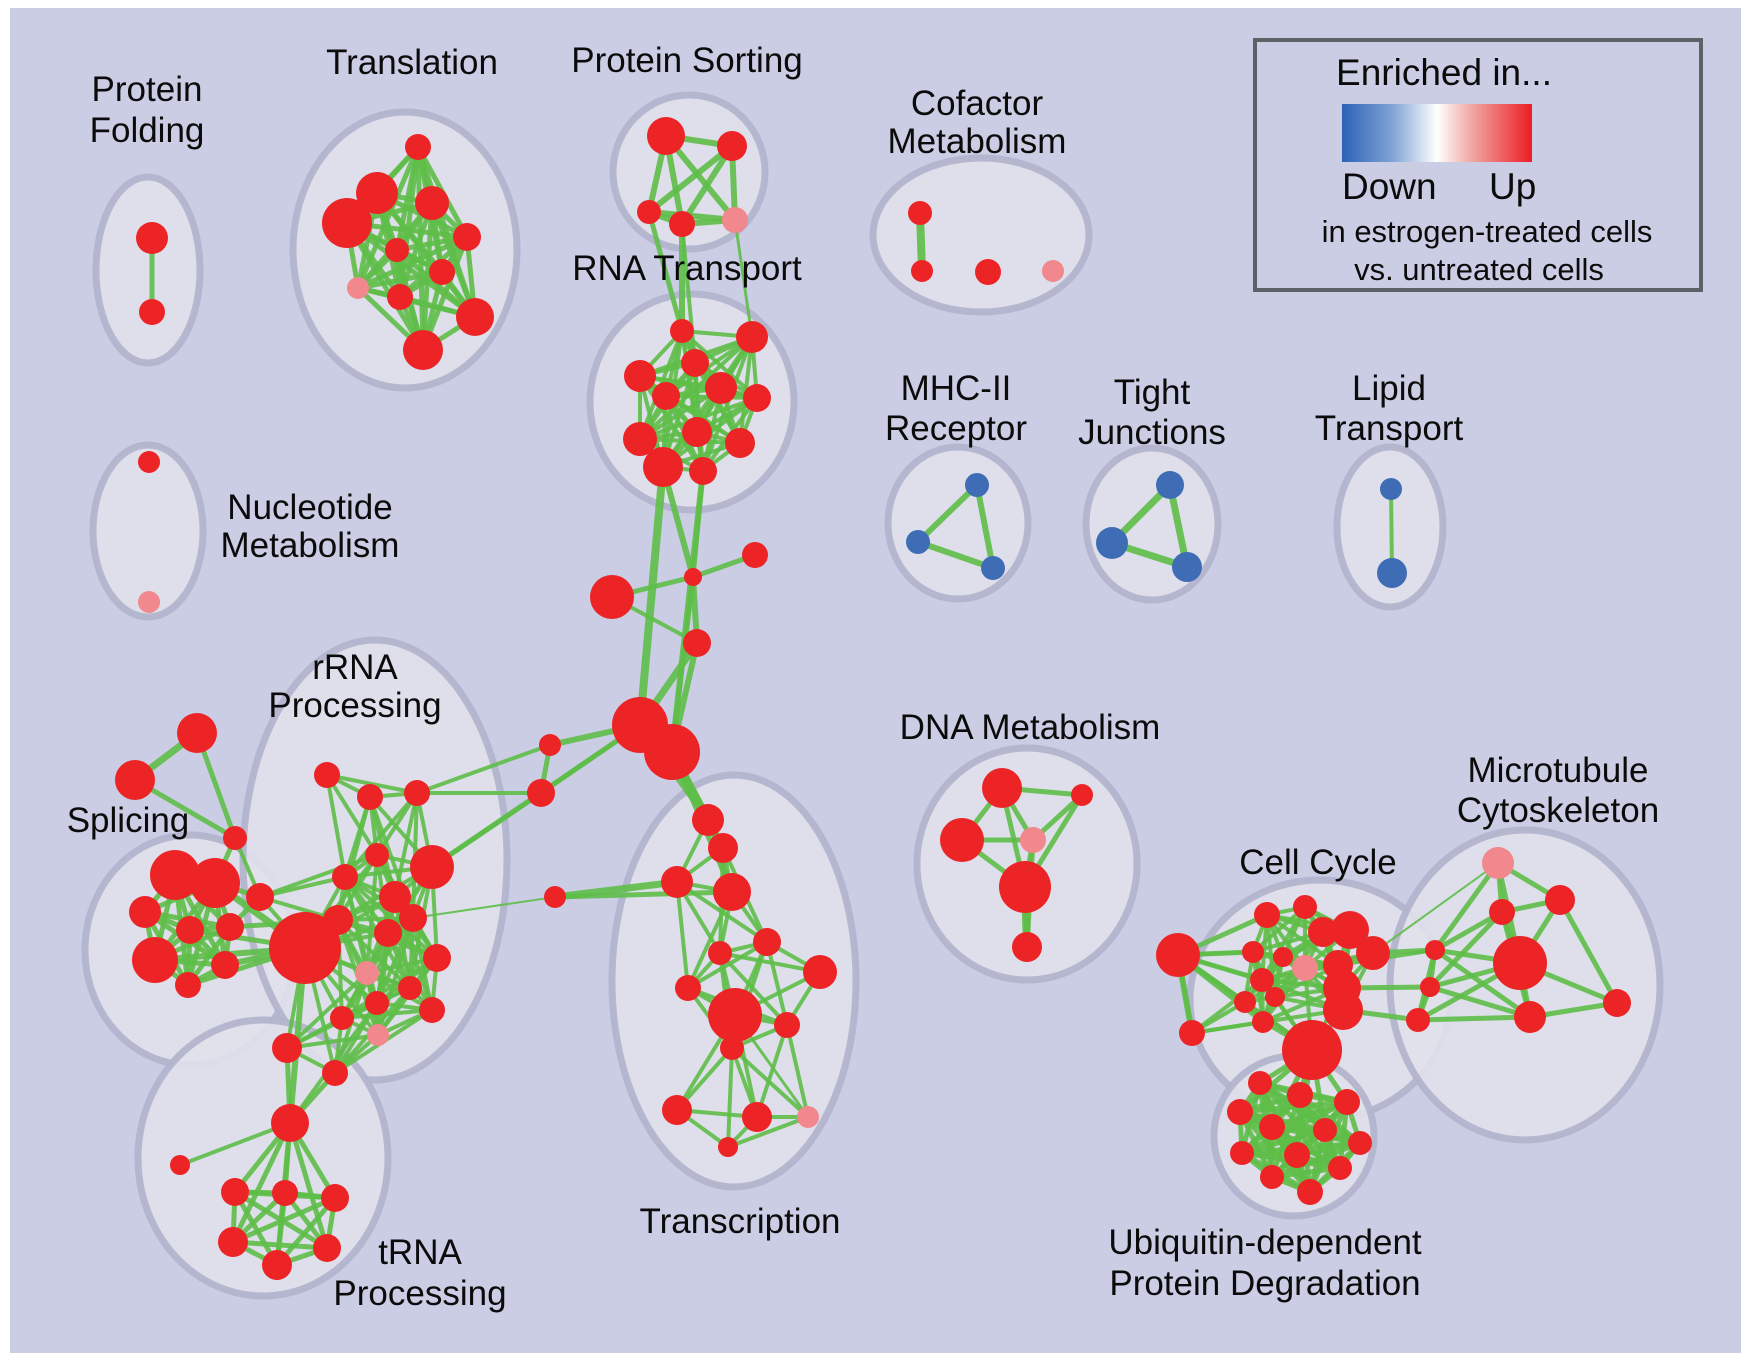  I want to click on cluster-label-cc: Cell Cycle, so click(1318, 862).